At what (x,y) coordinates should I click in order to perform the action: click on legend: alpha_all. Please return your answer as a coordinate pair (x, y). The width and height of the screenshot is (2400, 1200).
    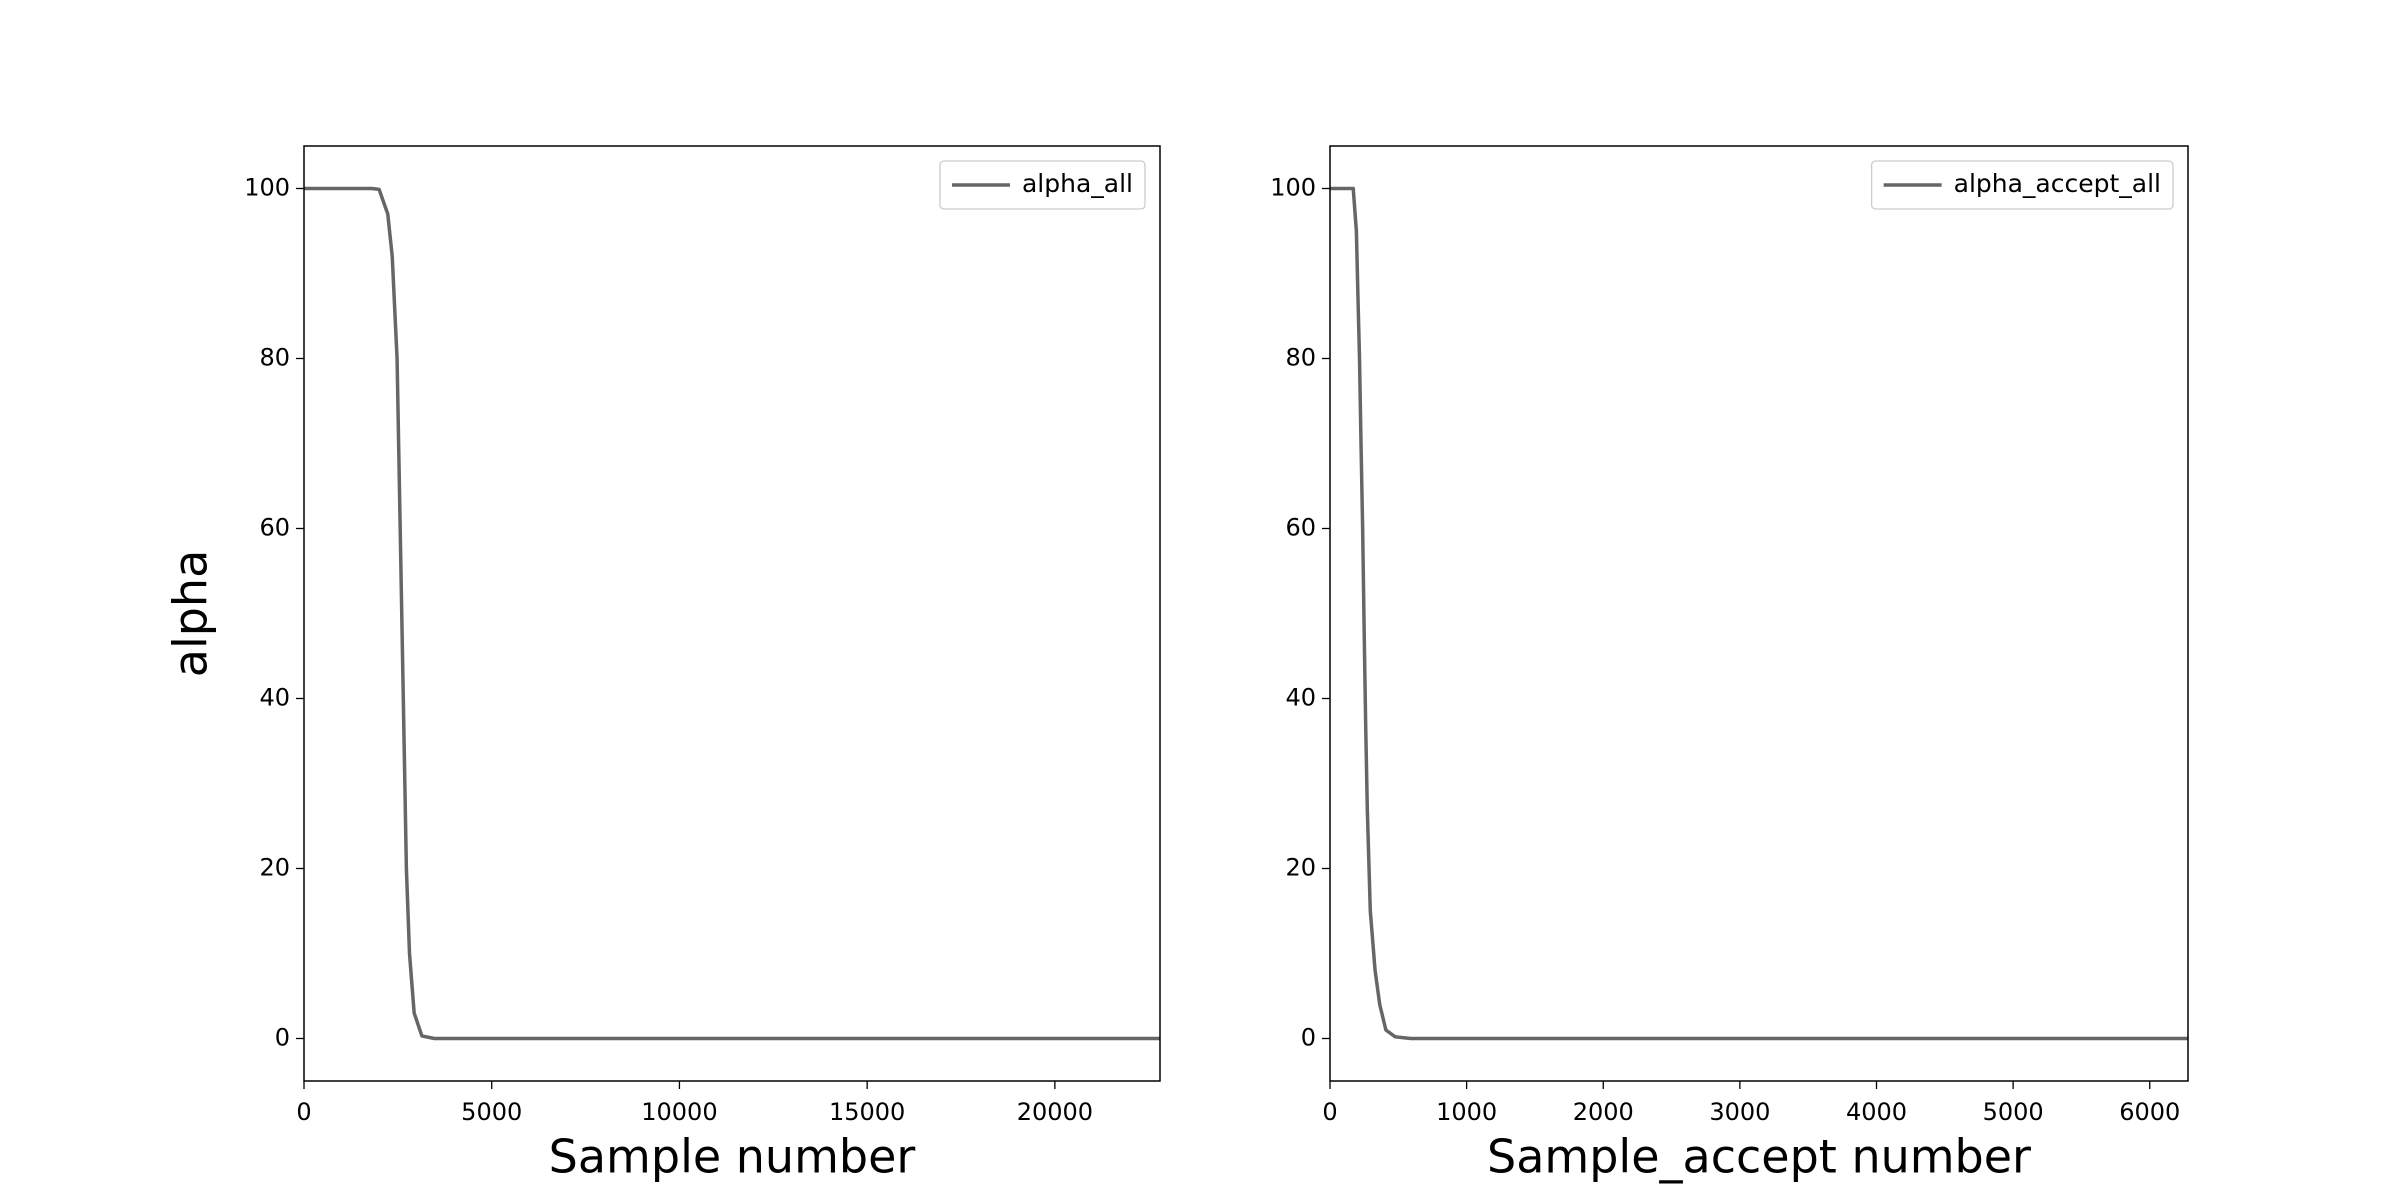
    Looking at the image, I should click on (1042, 185).